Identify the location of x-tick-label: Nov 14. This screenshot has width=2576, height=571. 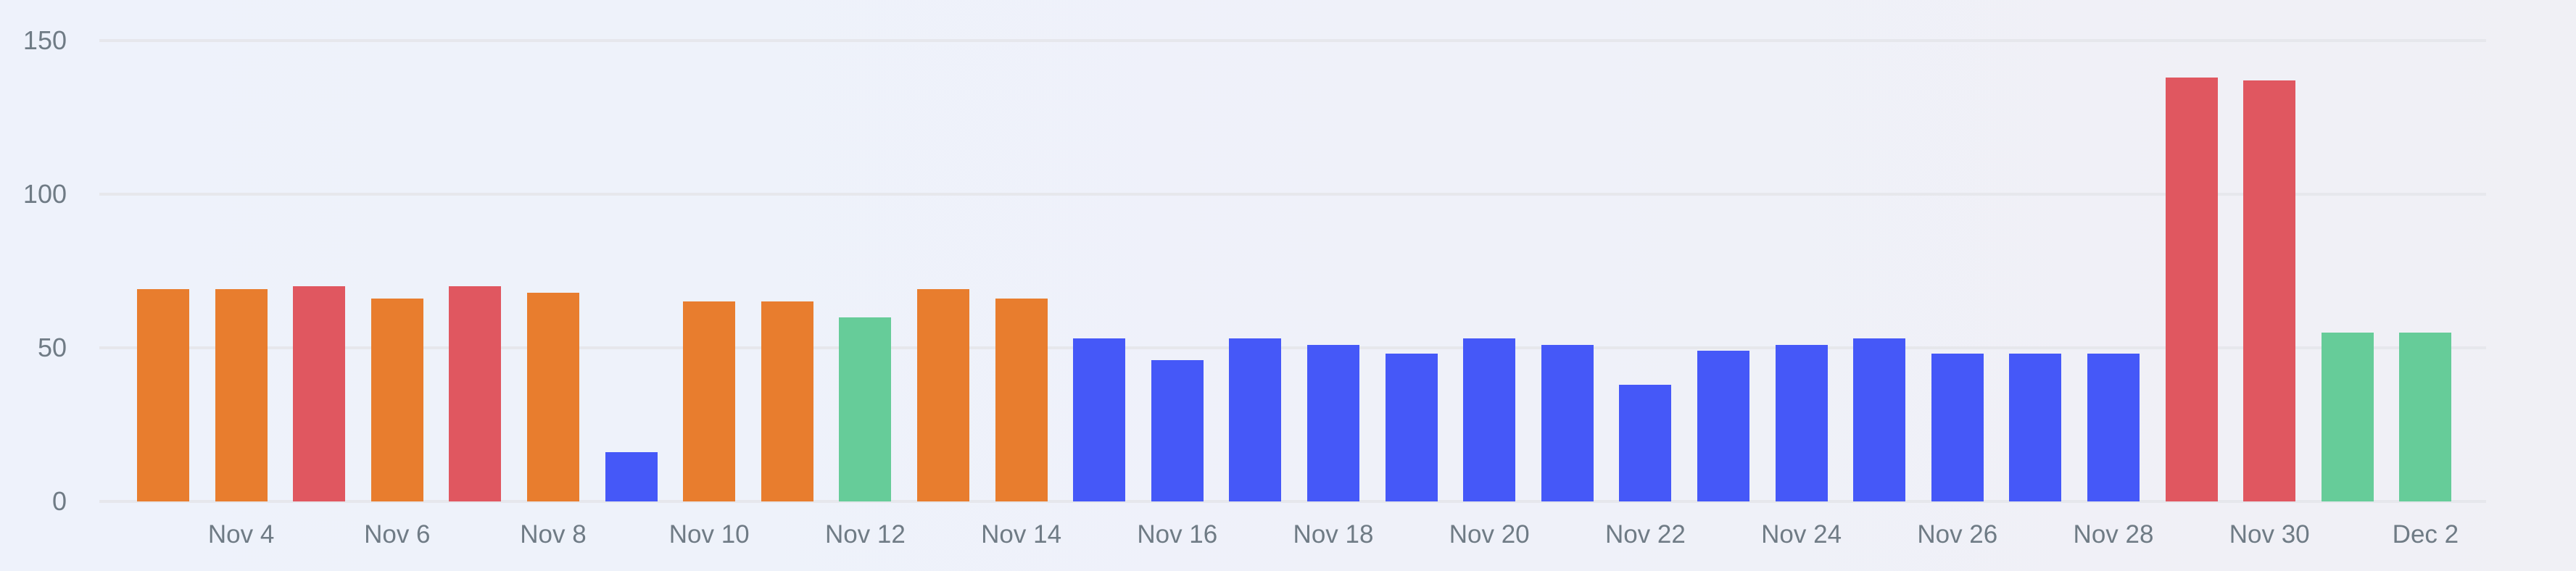
(1022, 534).